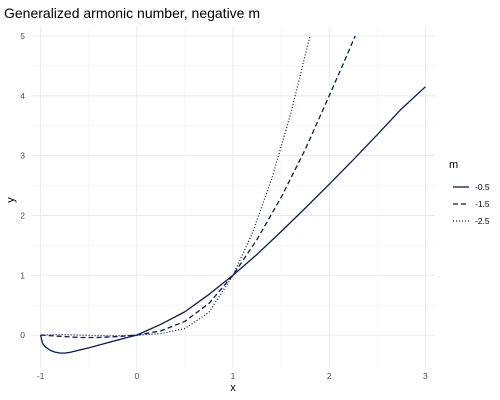  I want to click on chart-title: Generalized armonic number, negative m, so click(132, 13).